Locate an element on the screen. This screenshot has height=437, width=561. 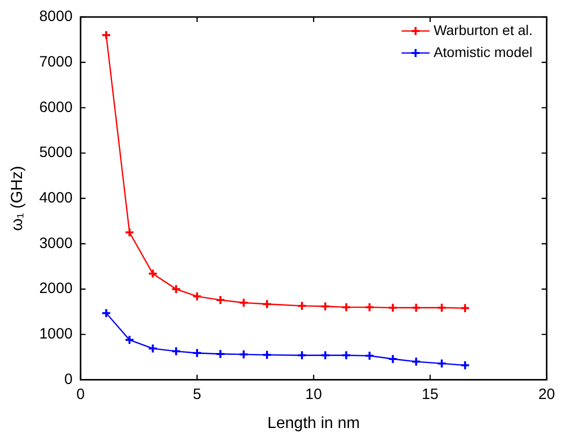
y-axis-title: ω₁ (GHz) is located at coordinates (17, 198).